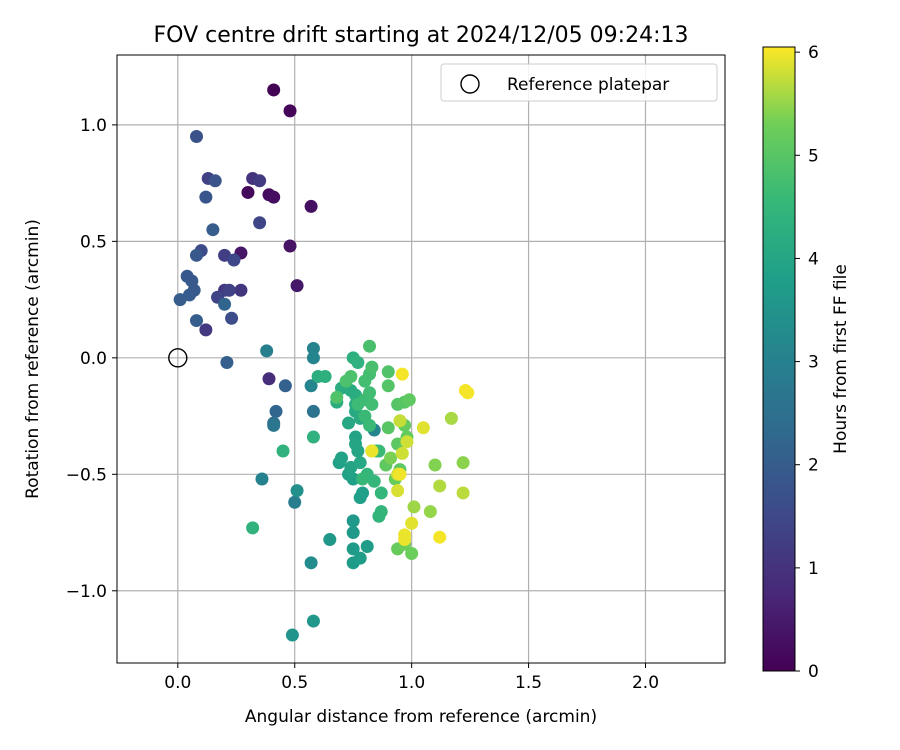 The image size is (900, 750). I want to click on legend: Reference platepar, so click(579, 82).